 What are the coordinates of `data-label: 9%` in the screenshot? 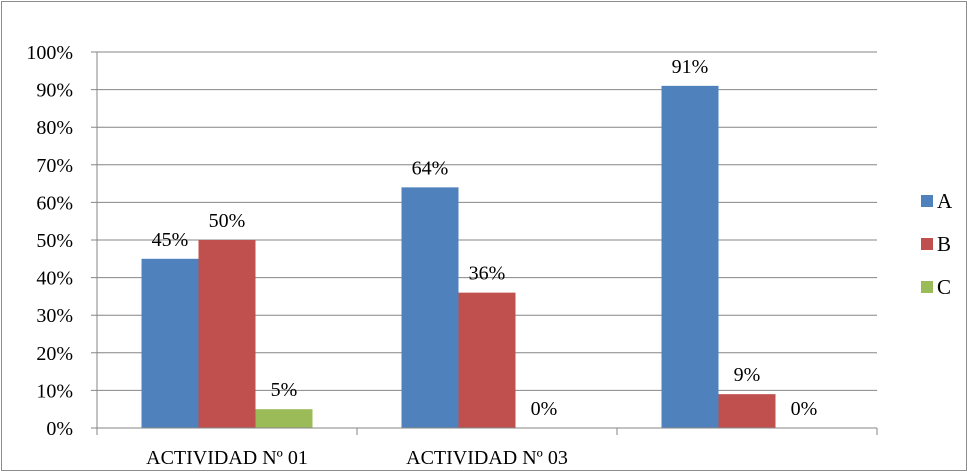 It's located at (747, 375).